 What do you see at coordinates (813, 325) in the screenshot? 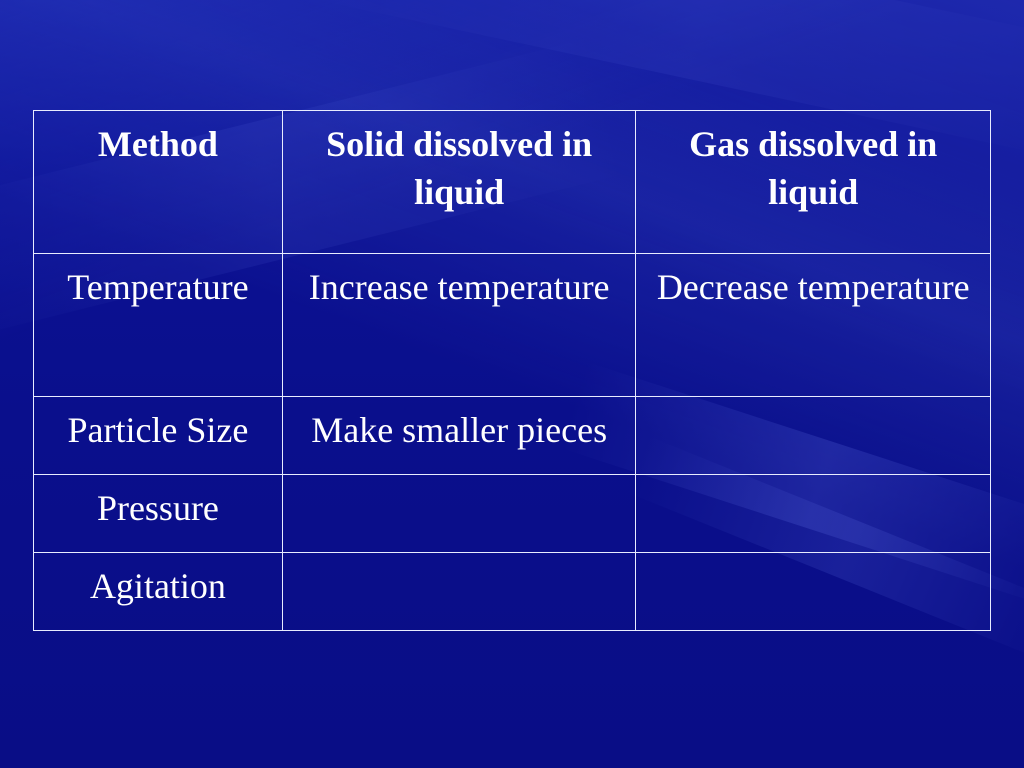
I see `cell-gas: Decrease temperature` at bounding box center [813, 325].